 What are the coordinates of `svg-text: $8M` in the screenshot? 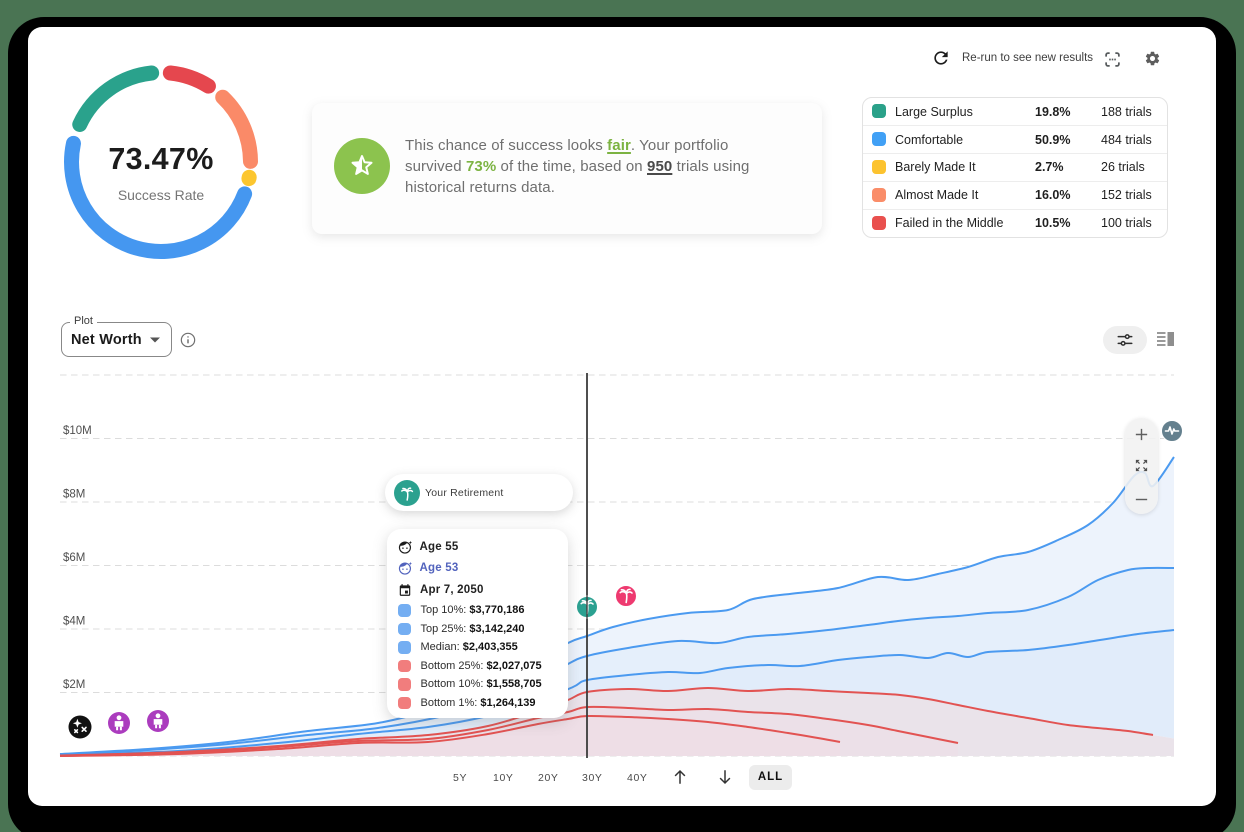 It's located at (74, 495).